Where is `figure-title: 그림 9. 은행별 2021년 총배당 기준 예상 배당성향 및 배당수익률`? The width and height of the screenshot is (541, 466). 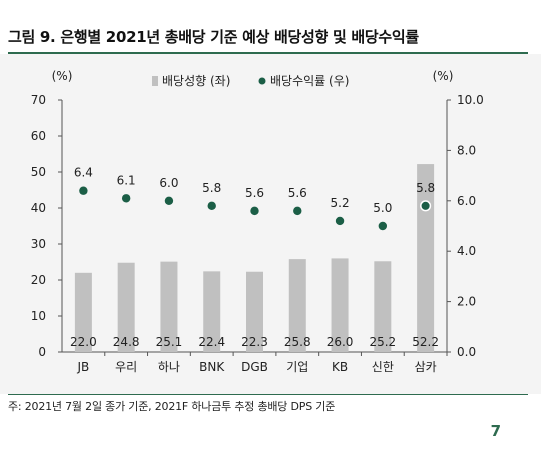
figure-title: 그림 9. 은행별 2021년 총배당 기준 예상 배당성향 및 배당수익률 is located at coordinates (213, 37).